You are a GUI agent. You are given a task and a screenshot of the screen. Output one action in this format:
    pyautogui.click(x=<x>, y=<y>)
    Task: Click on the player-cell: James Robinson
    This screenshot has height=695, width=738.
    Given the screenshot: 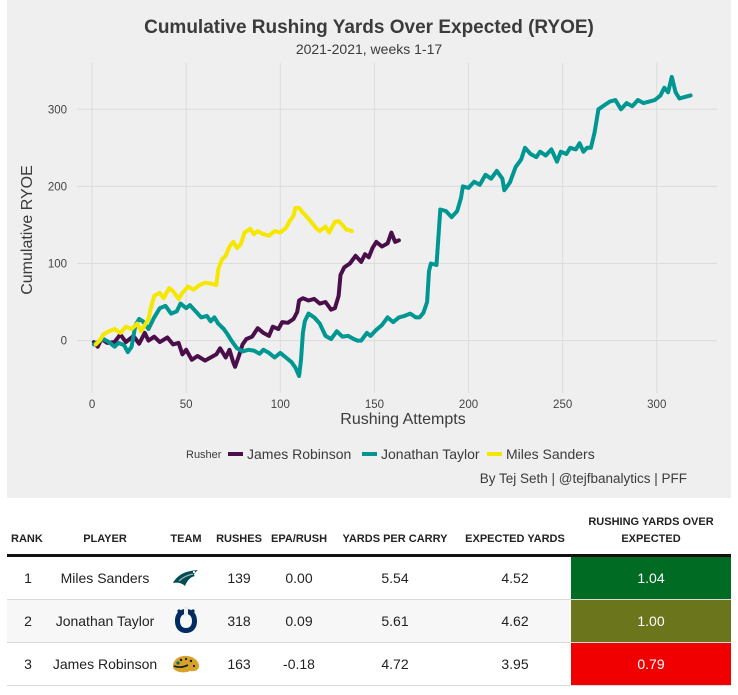 What is the action you would take?
    pyautogui.click(x=105, y=664)
    